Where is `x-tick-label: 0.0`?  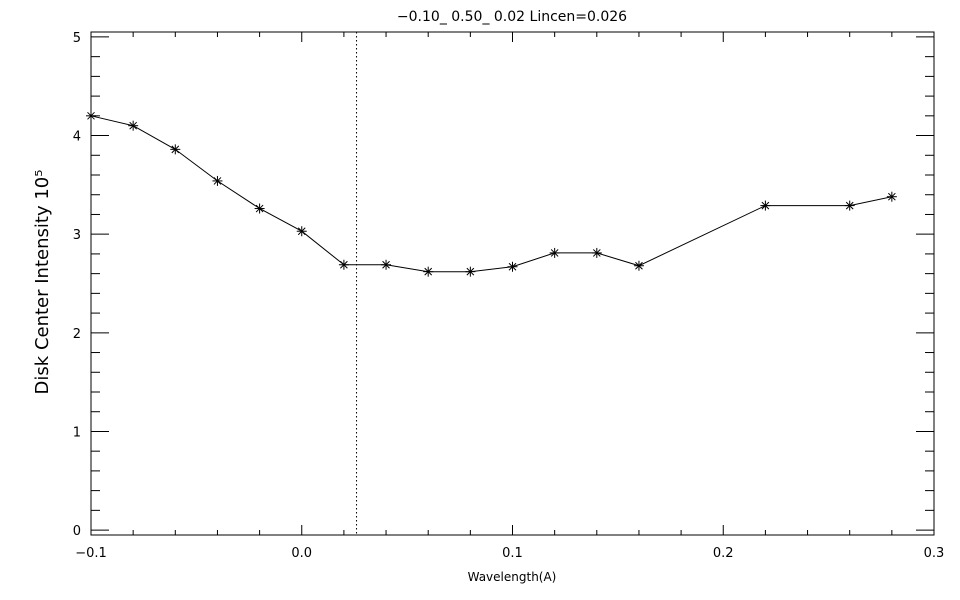
x-tick-label: 0.0 is located at coordinates (301, 553).